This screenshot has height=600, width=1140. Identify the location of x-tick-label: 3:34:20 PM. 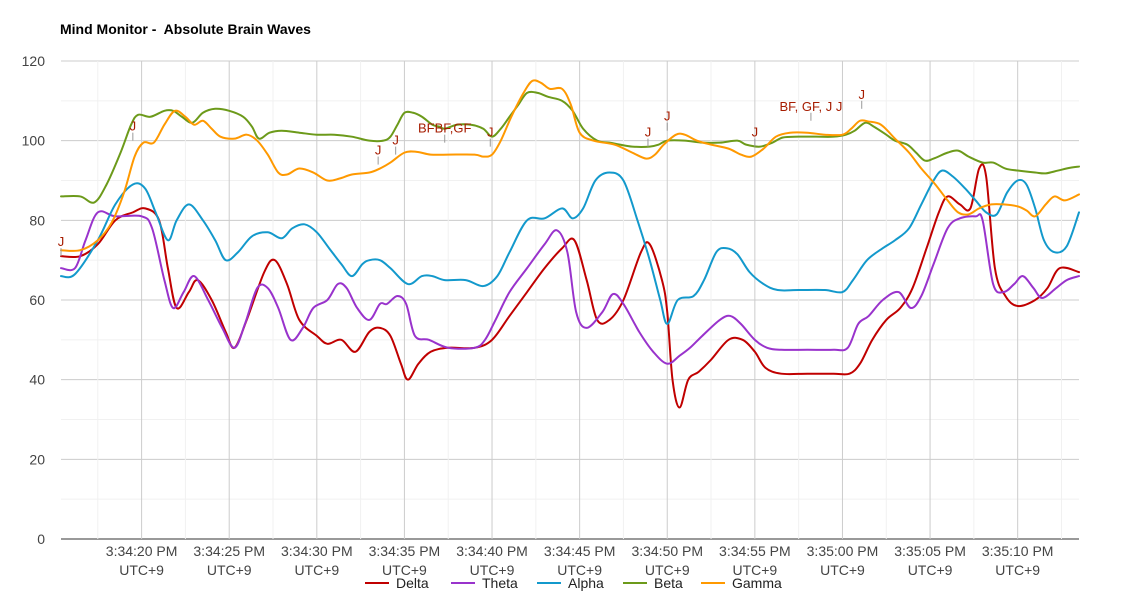
(142, 551).